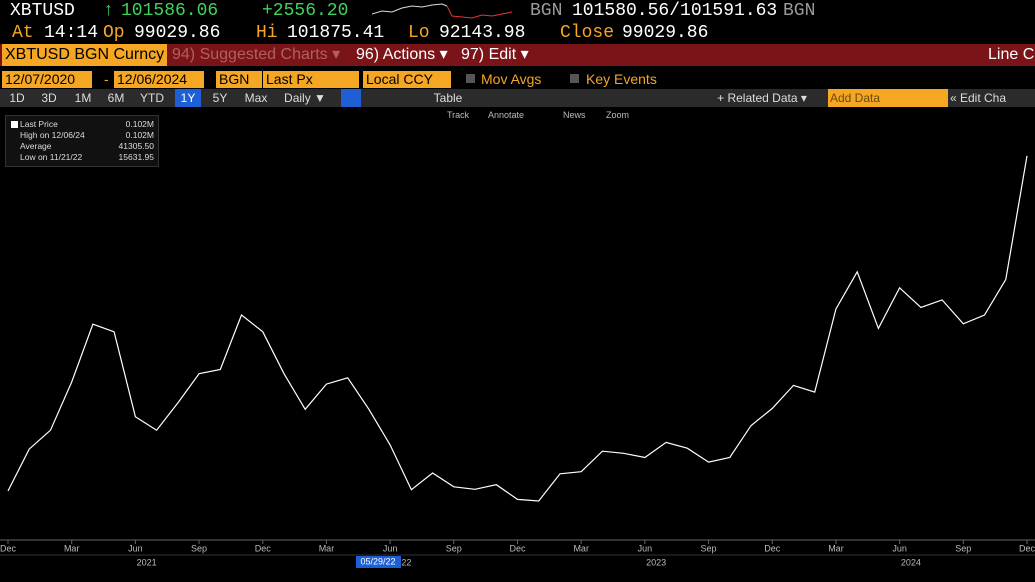 Image resolution: width=1035 pixels, height=582 pixels. Describe the element at coordinates (458, 115) in the screenshot. I see `tool: Track` at that location.